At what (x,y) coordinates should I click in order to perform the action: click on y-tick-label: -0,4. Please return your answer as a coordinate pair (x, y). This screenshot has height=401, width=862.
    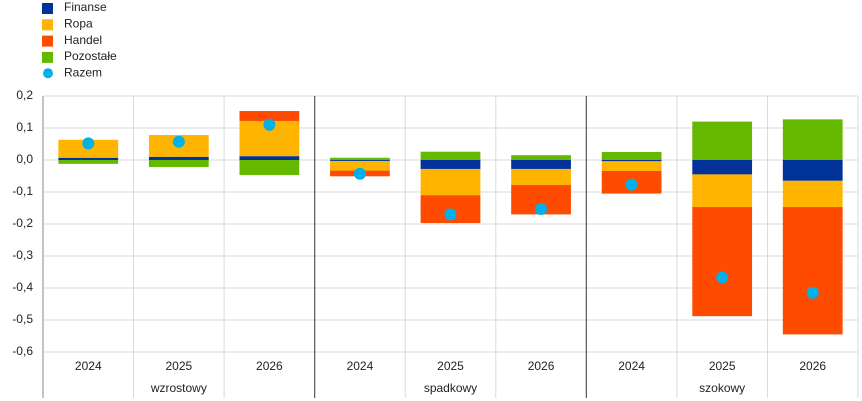
    Looking at the image, I should click on (22, 287).